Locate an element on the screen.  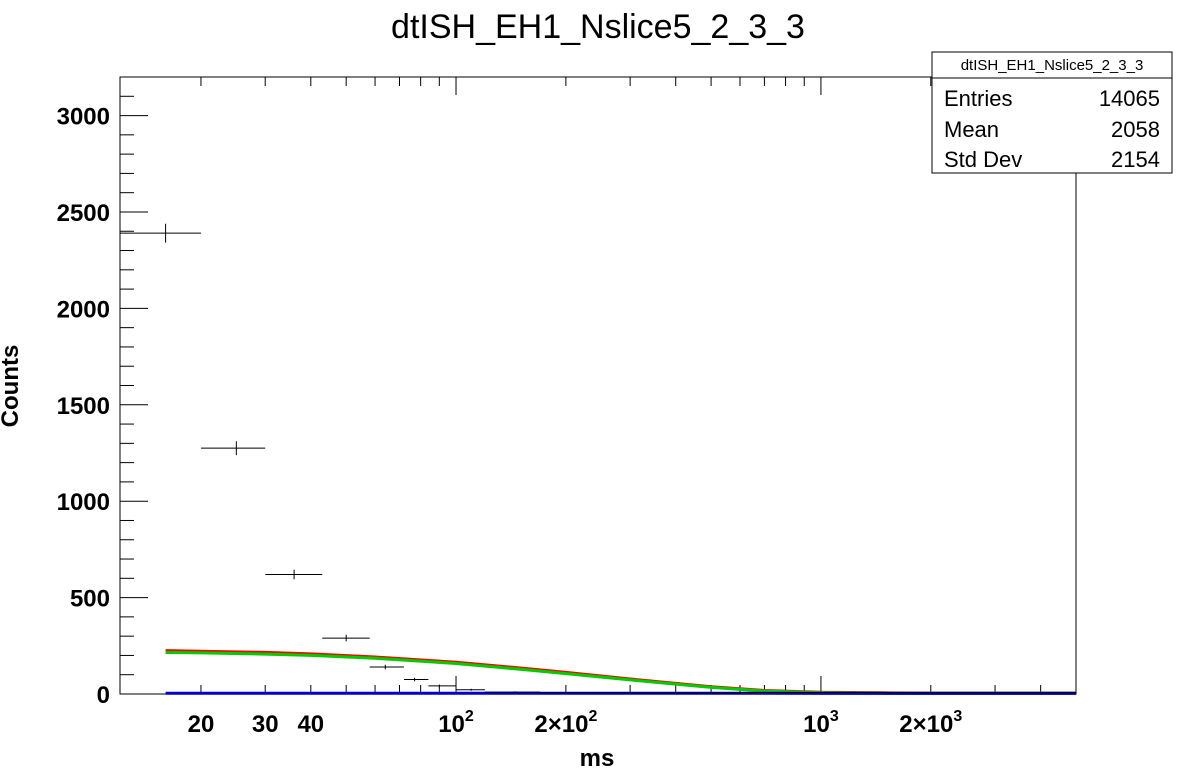
x-axis-title: ms is located at coordinates (597, 758).